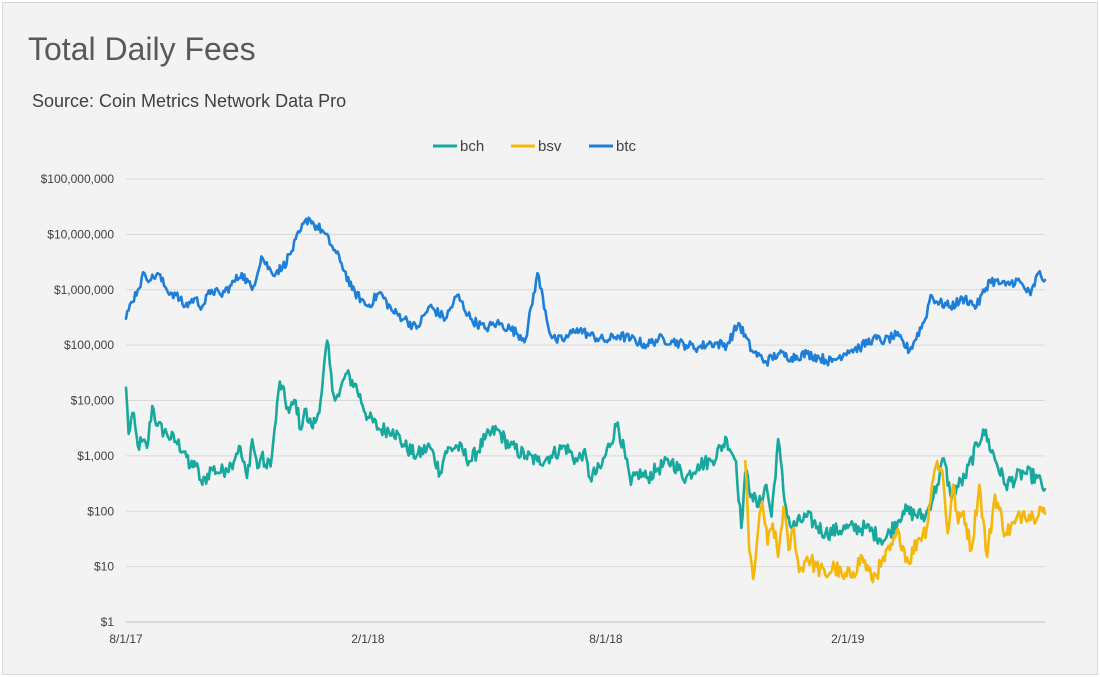  What do you see at coordinates (100, 511) in the screenshot?
I see `y-tick-label: $100` at bounding box center [100, 511].